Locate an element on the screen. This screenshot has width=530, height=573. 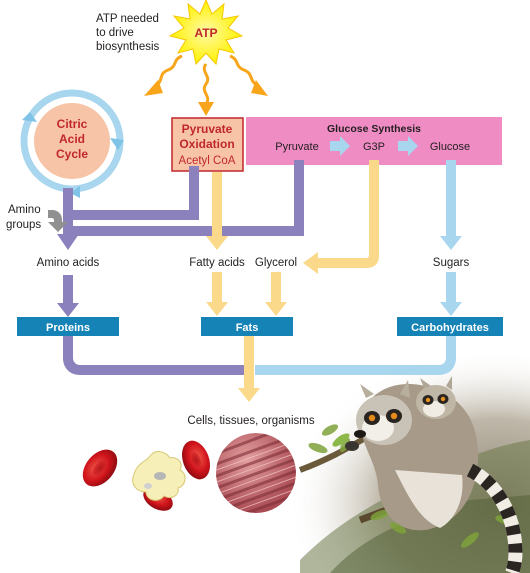
pyruvate-oxidation-title-2: Oxidation is located at coordinates (206, 144).